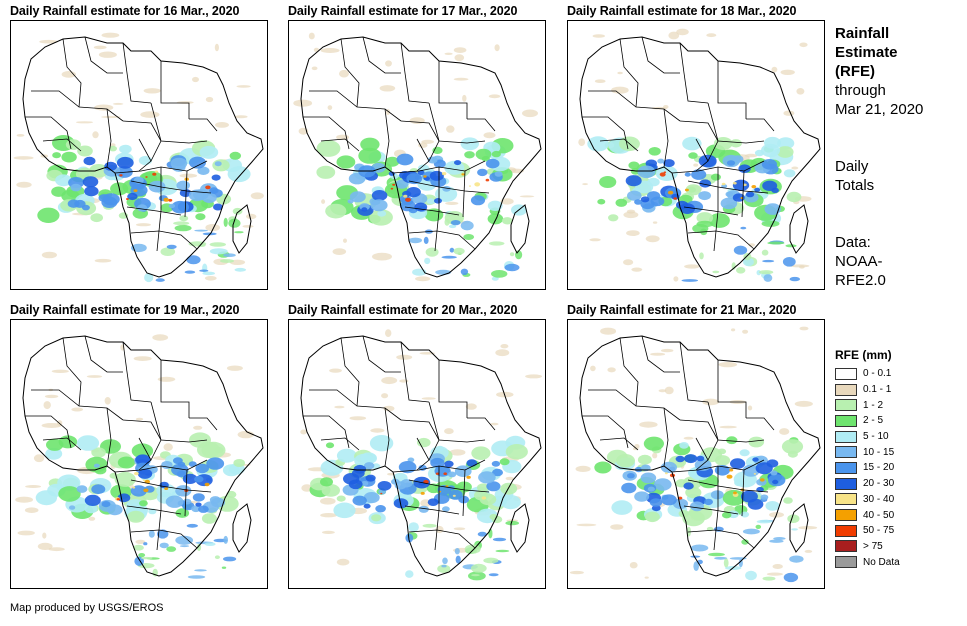 This screenshot has height=626, width=967. Describe the element at coordinates (879, 499) in the screenshot. I see `legend-label: 30 - 40` at that location.